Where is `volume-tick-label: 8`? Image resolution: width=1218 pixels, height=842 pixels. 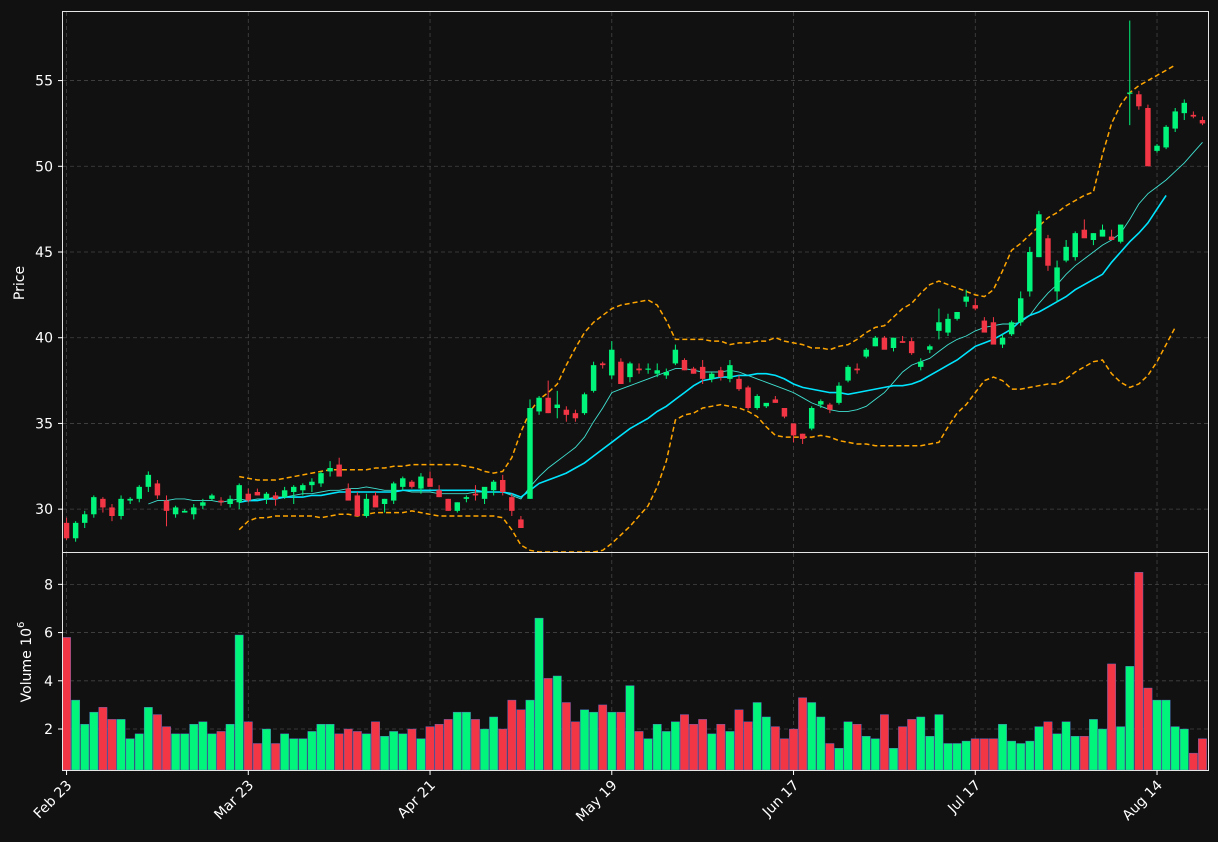
volume-tick-label: 8 is located at coordinates (48, 585).